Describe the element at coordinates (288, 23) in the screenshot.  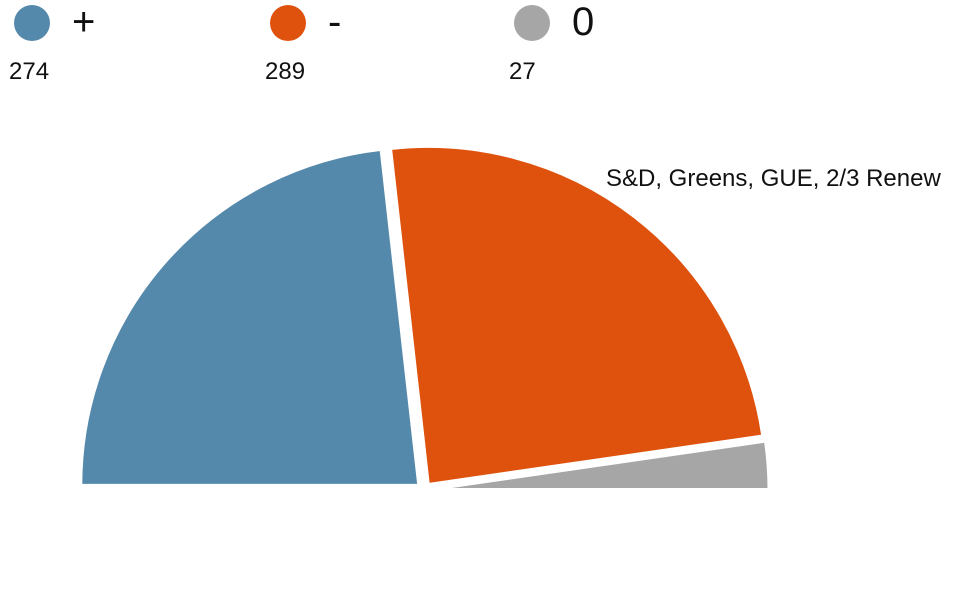
I see `legend-dot-minus` at that location.